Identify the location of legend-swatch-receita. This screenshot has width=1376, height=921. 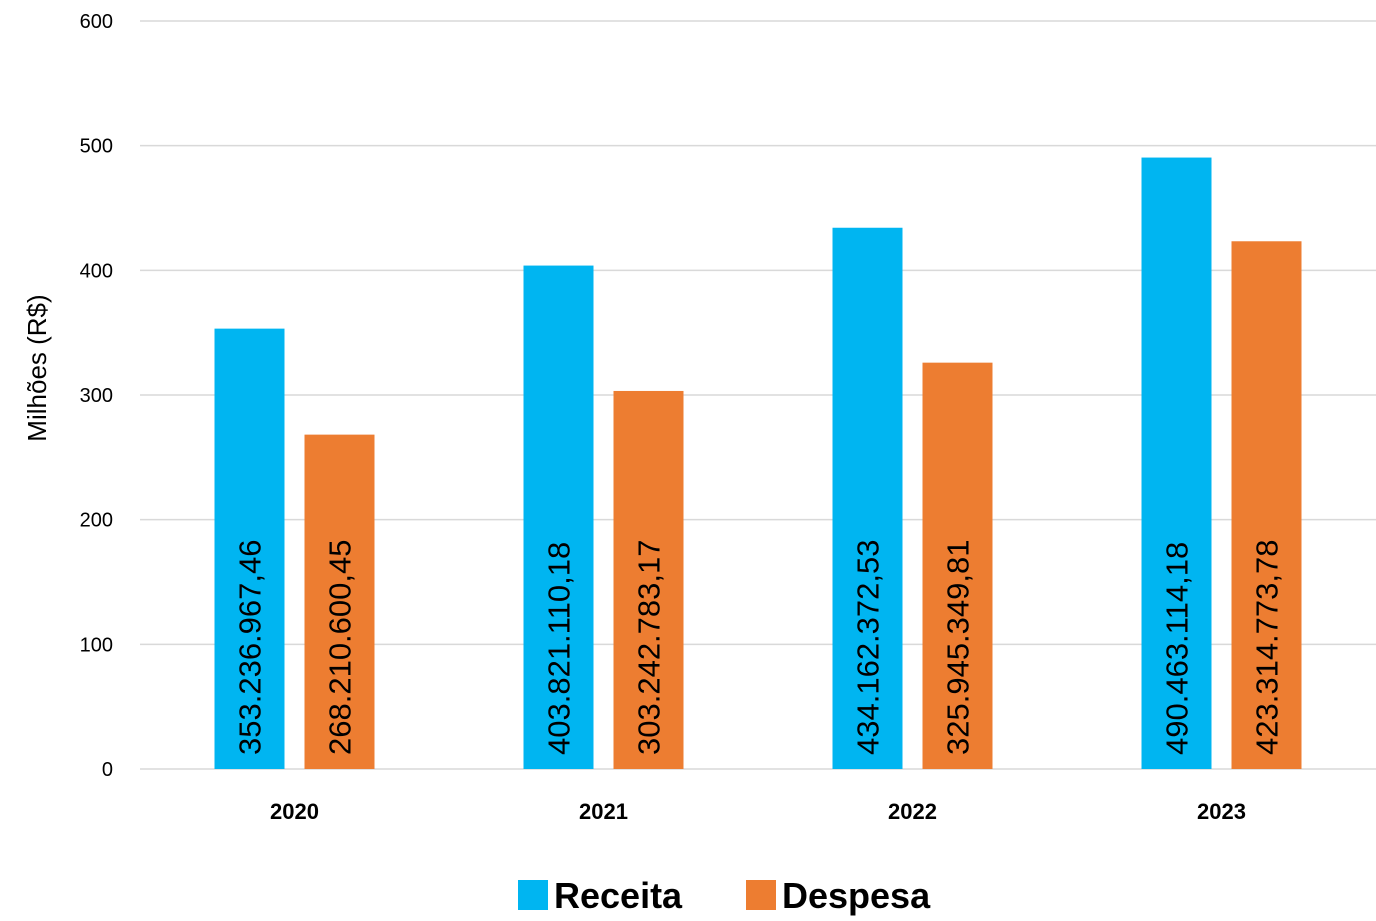
(533, 895).